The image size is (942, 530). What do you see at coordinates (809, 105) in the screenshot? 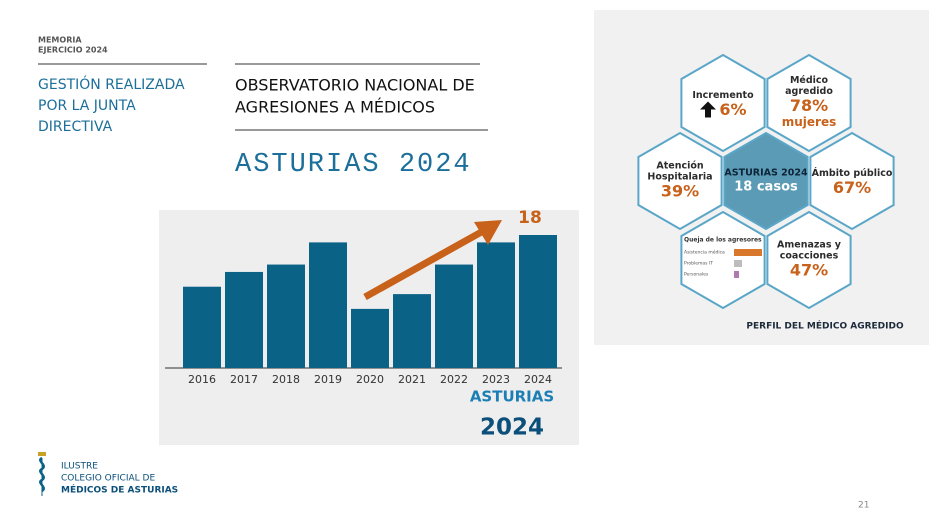
I see `cell-value: 78%` at bounding box center [809, 105].